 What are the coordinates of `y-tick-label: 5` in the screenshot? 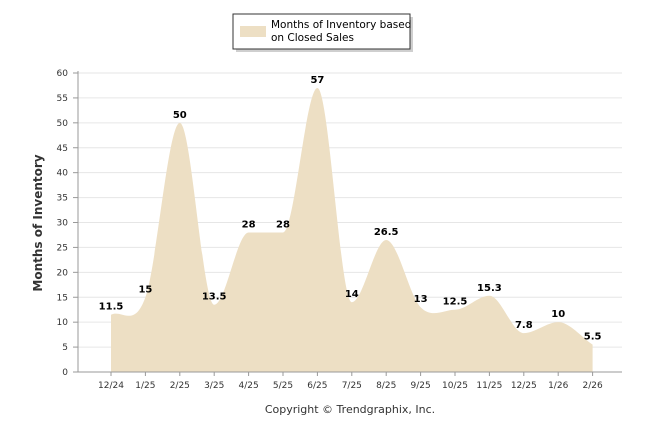 It's located at (65, 348).